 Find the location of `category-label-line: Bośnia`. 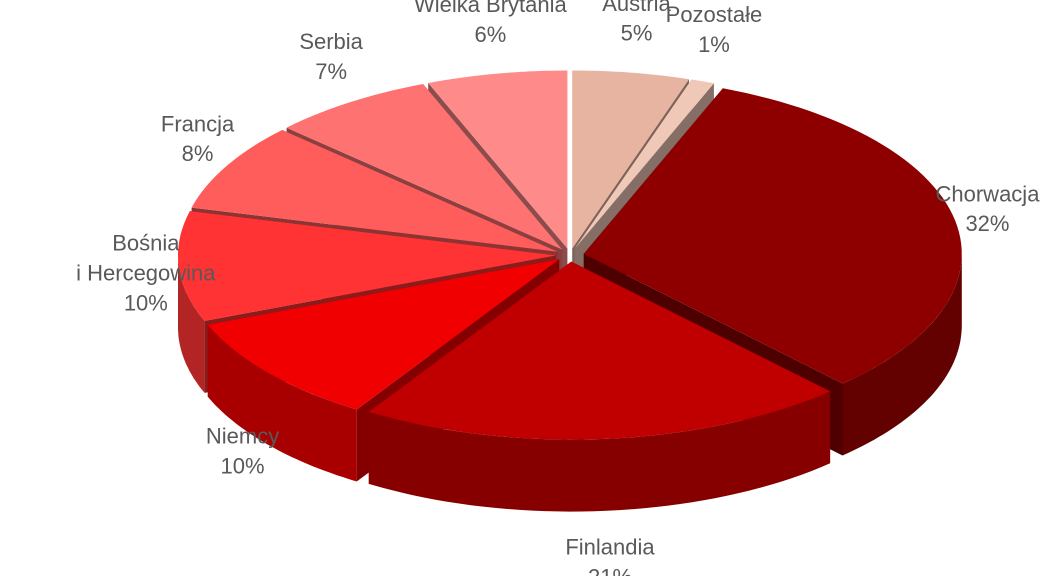

category-label-line: Bośnia is located at coordinates (146, 242).